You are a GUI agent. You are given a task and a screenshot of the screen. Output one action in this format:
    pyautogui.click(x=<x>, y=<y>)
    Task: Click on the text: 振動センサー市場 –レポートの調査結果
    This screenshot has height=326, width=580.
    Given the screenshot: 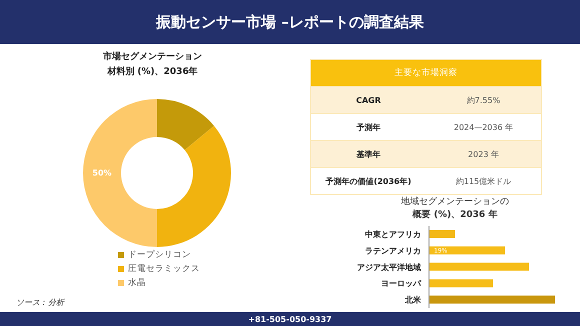 What is the action you would take?
    pyautogui.click(x=290, y=22)
    